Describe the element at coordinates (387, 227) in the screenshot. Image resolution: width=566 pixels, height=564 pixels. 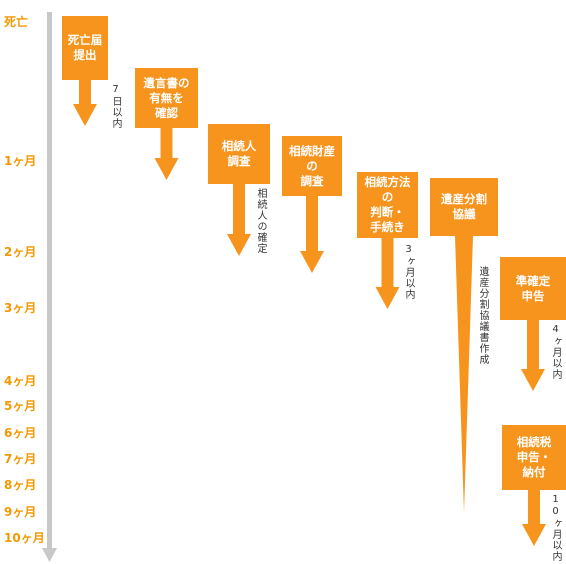
I see `step-label: 手続き` at that location.